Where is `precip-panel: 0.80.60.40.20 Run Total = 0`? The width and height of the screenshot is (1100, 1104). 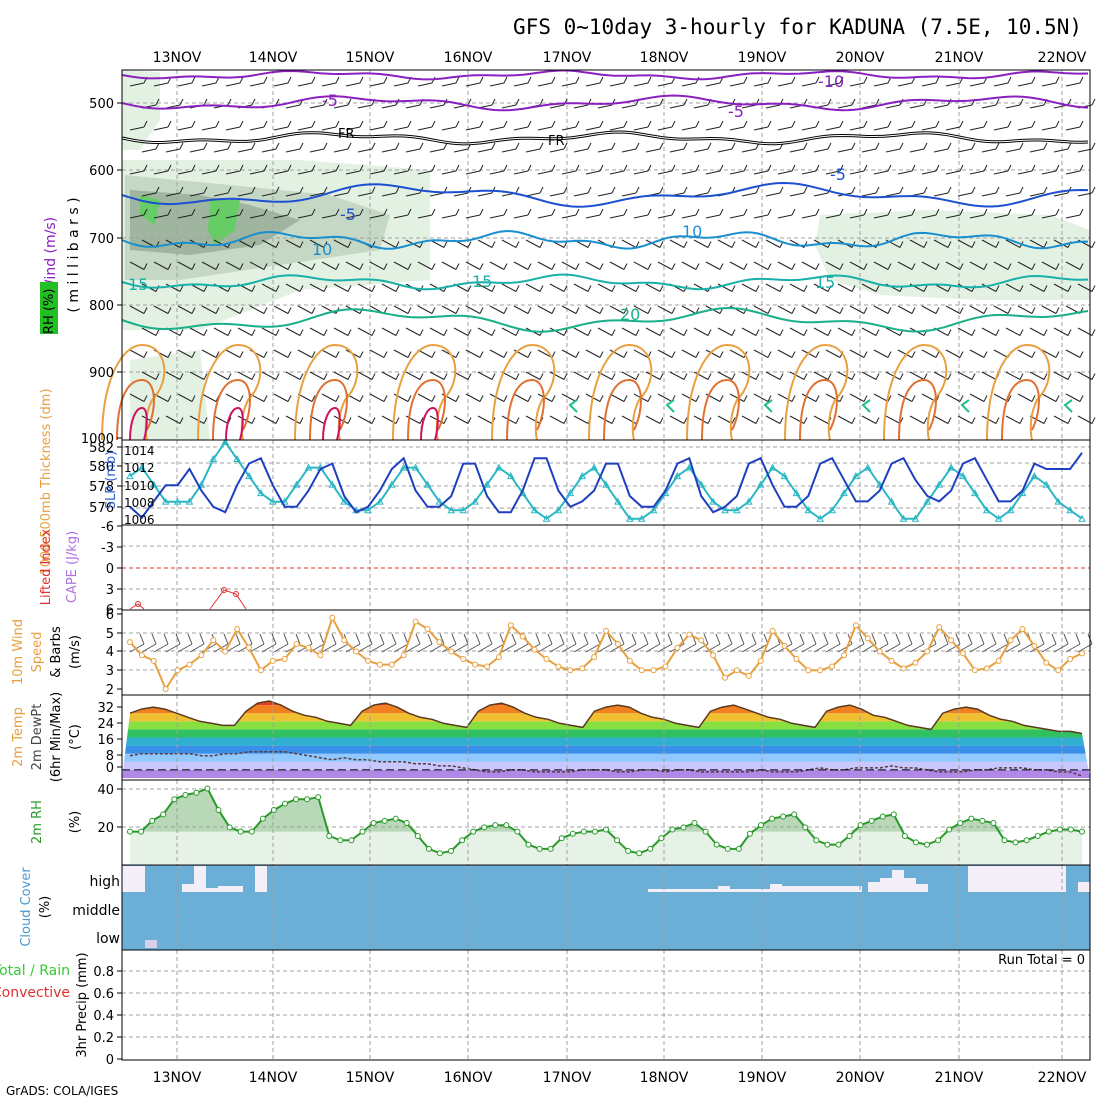 precip-panel: 0.80.60.40.20 Run Total = 0 is located at coordinates (592, 1008).